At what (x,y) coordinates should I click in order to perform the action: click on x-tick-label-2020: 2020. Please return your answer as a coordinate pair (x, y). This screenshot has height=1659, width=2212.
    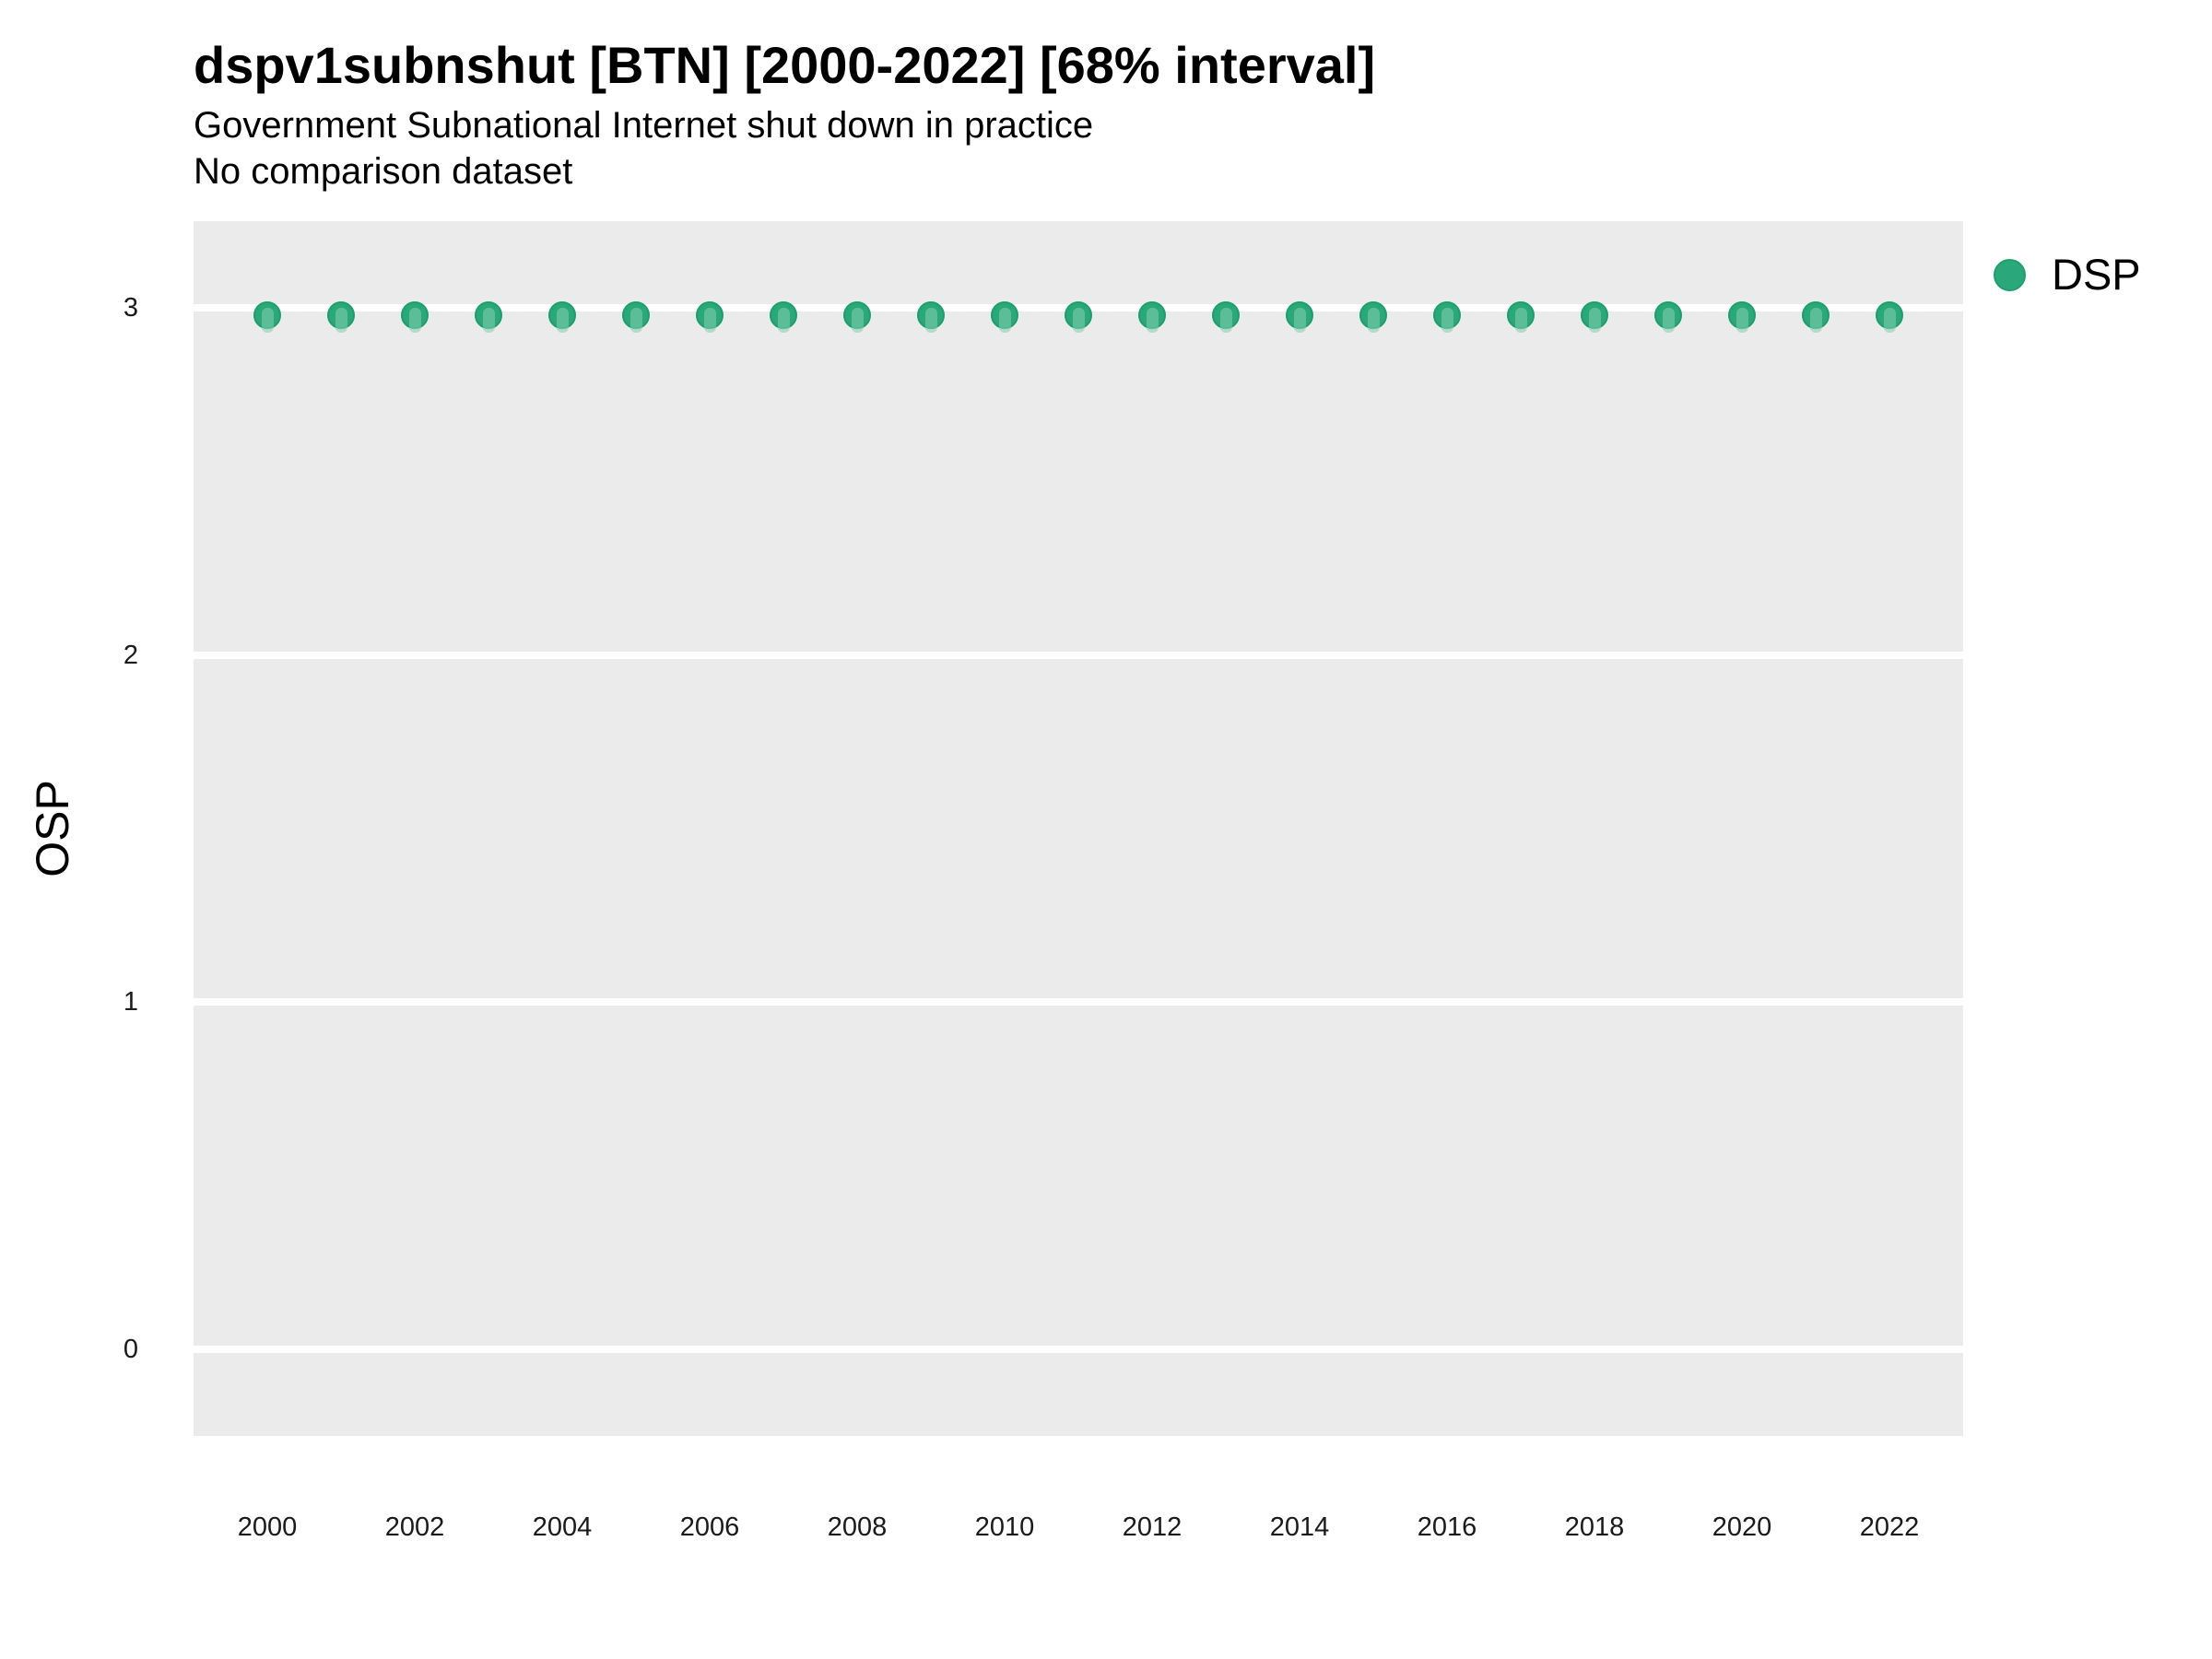
    Looking at the image, I should click on (1742, 1527).